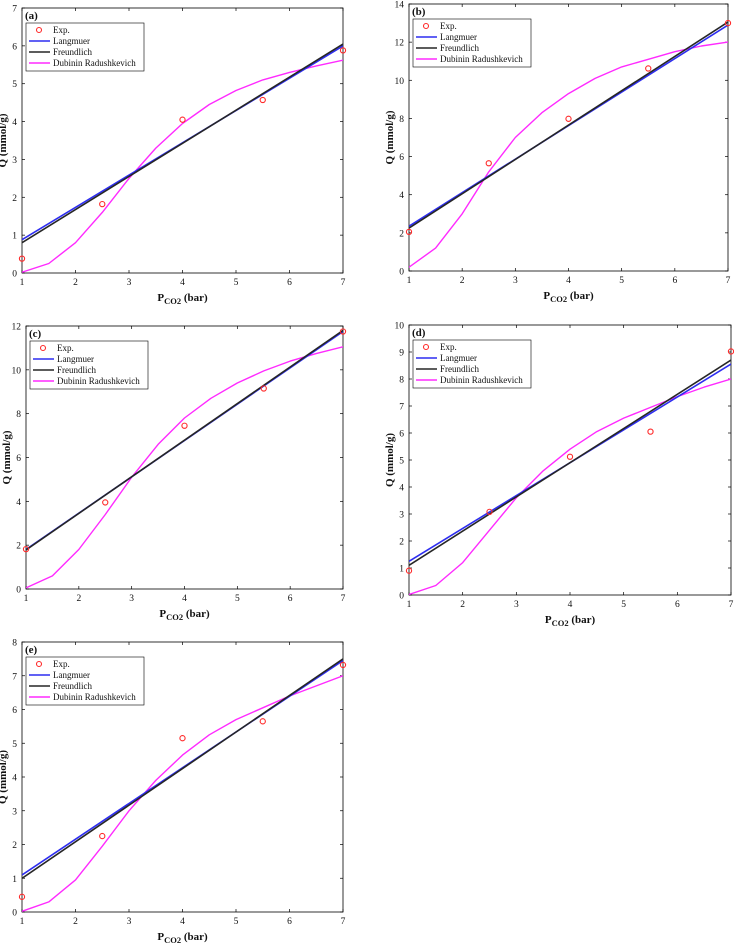 The height and width of the screenshot is (945, 734). I want to click on y-tick-label: 14, so click(400, 6).